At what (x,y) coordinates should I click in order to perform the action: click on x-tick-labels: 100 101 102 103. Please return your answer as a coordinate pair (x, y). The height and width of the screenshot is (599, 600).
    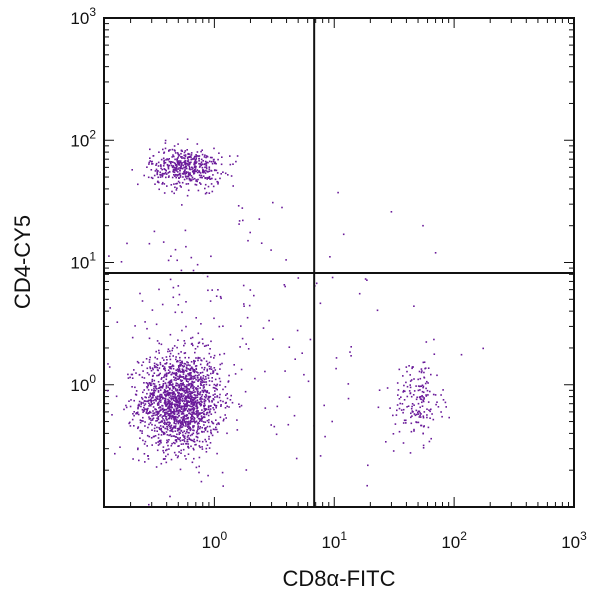
    Looking at the image, I should click on (395, 540).